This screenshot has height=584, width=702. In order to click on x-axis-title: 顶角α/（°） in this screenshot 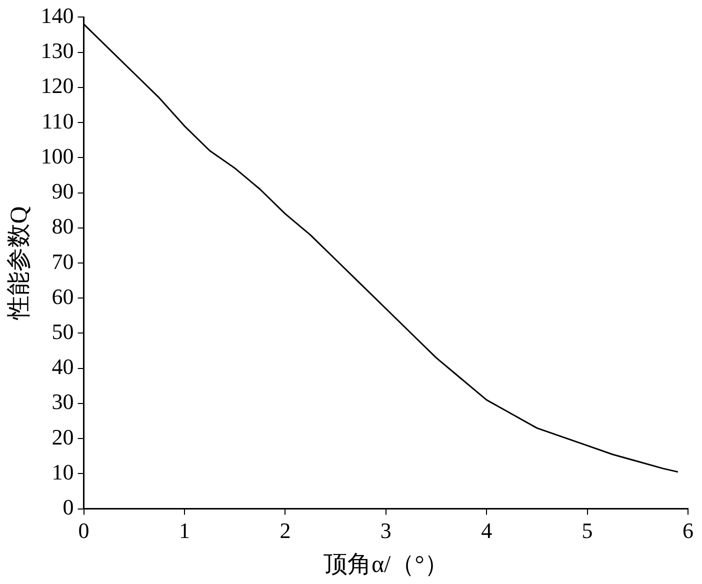, I will do `click(385, 565)`.